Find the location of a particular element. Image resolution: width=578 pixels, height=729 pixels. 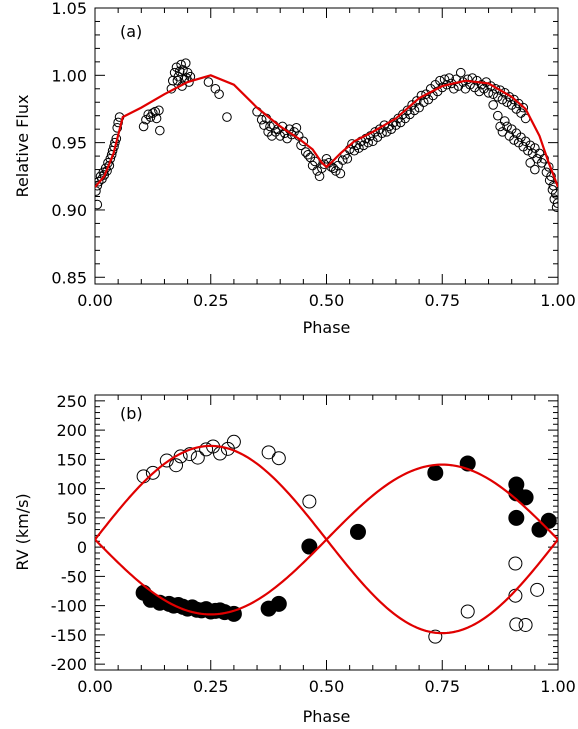

x-tick-label: 0.25 is located at coordinates (211, 300).